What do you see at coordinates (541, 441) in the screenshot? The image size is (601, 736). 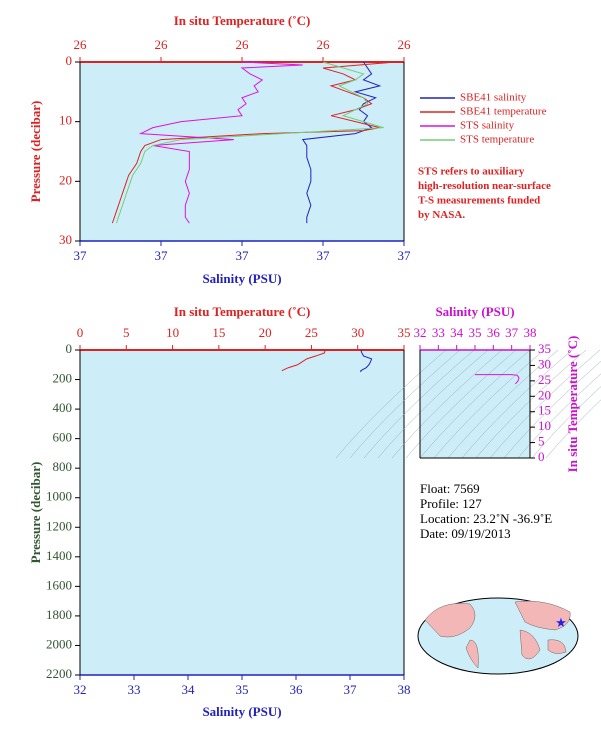 I see `y-tick-label: 5` at bounding box center [541, 441].